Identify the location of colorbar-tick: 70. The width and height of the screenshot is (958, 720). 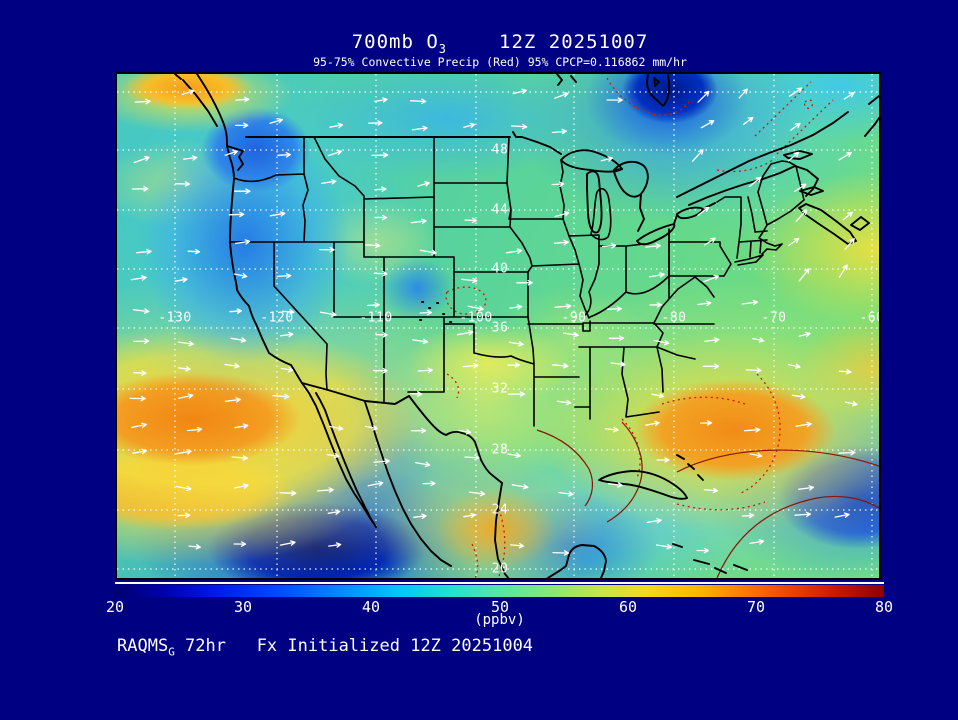
(756, 607).